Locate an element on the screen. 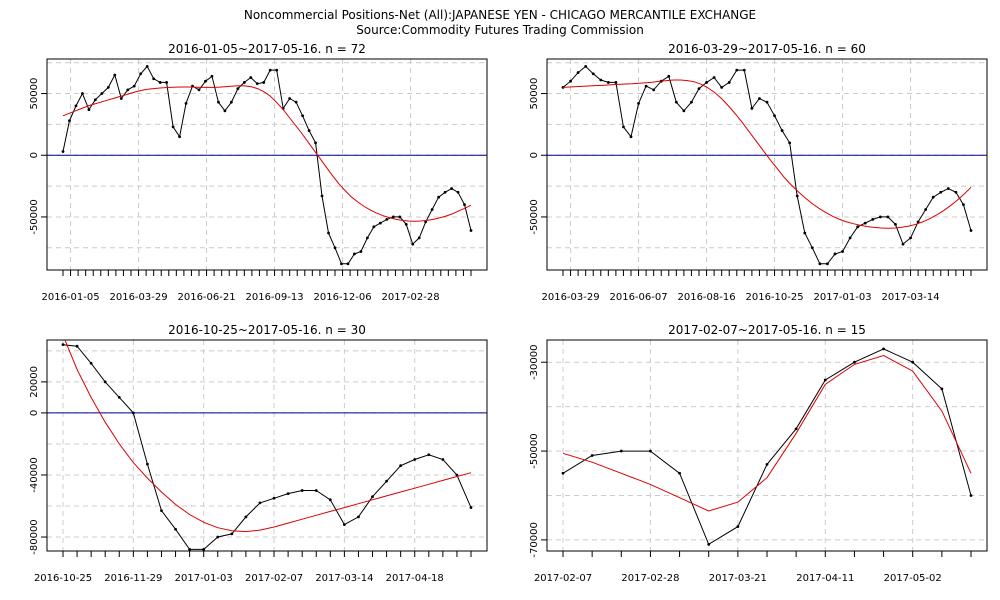 Image resolution: width=1000 pixels, height=600 pixels. panel-title: 2016-10-25~2017-05-16. n = 30 is located at coordinates (267, 330).